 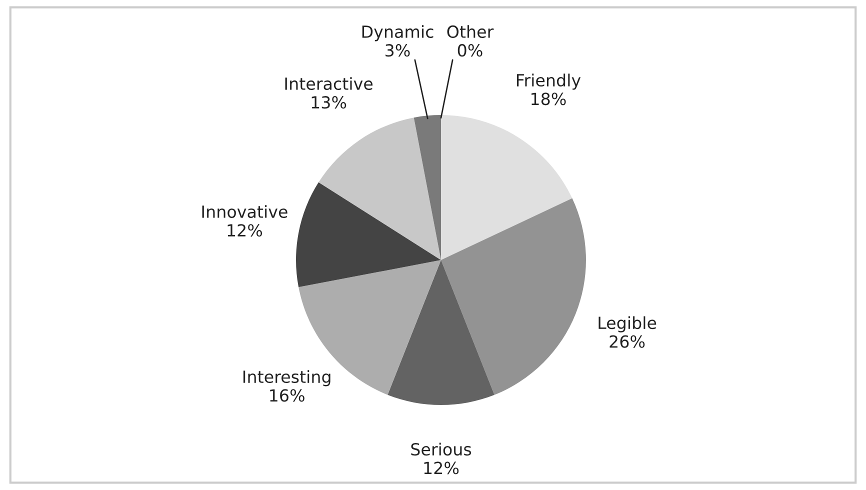 I want to click on slice-label: Friendly, so click(x=548, y=82).